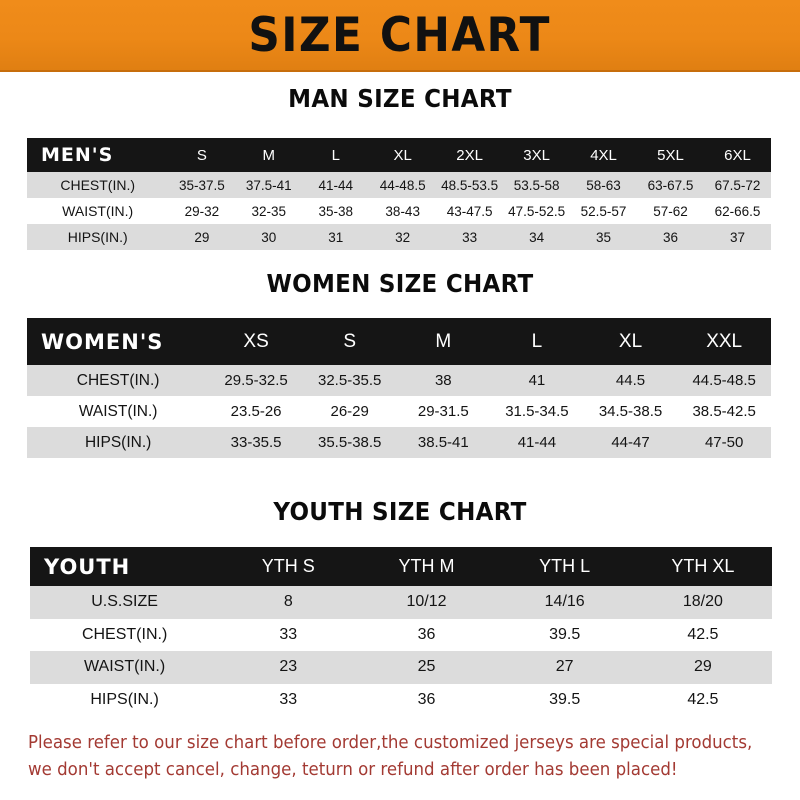  Describe the element at coordinates (724, 380) in the screenshot. I see `cell-6: 44.5-48.5` at that location.